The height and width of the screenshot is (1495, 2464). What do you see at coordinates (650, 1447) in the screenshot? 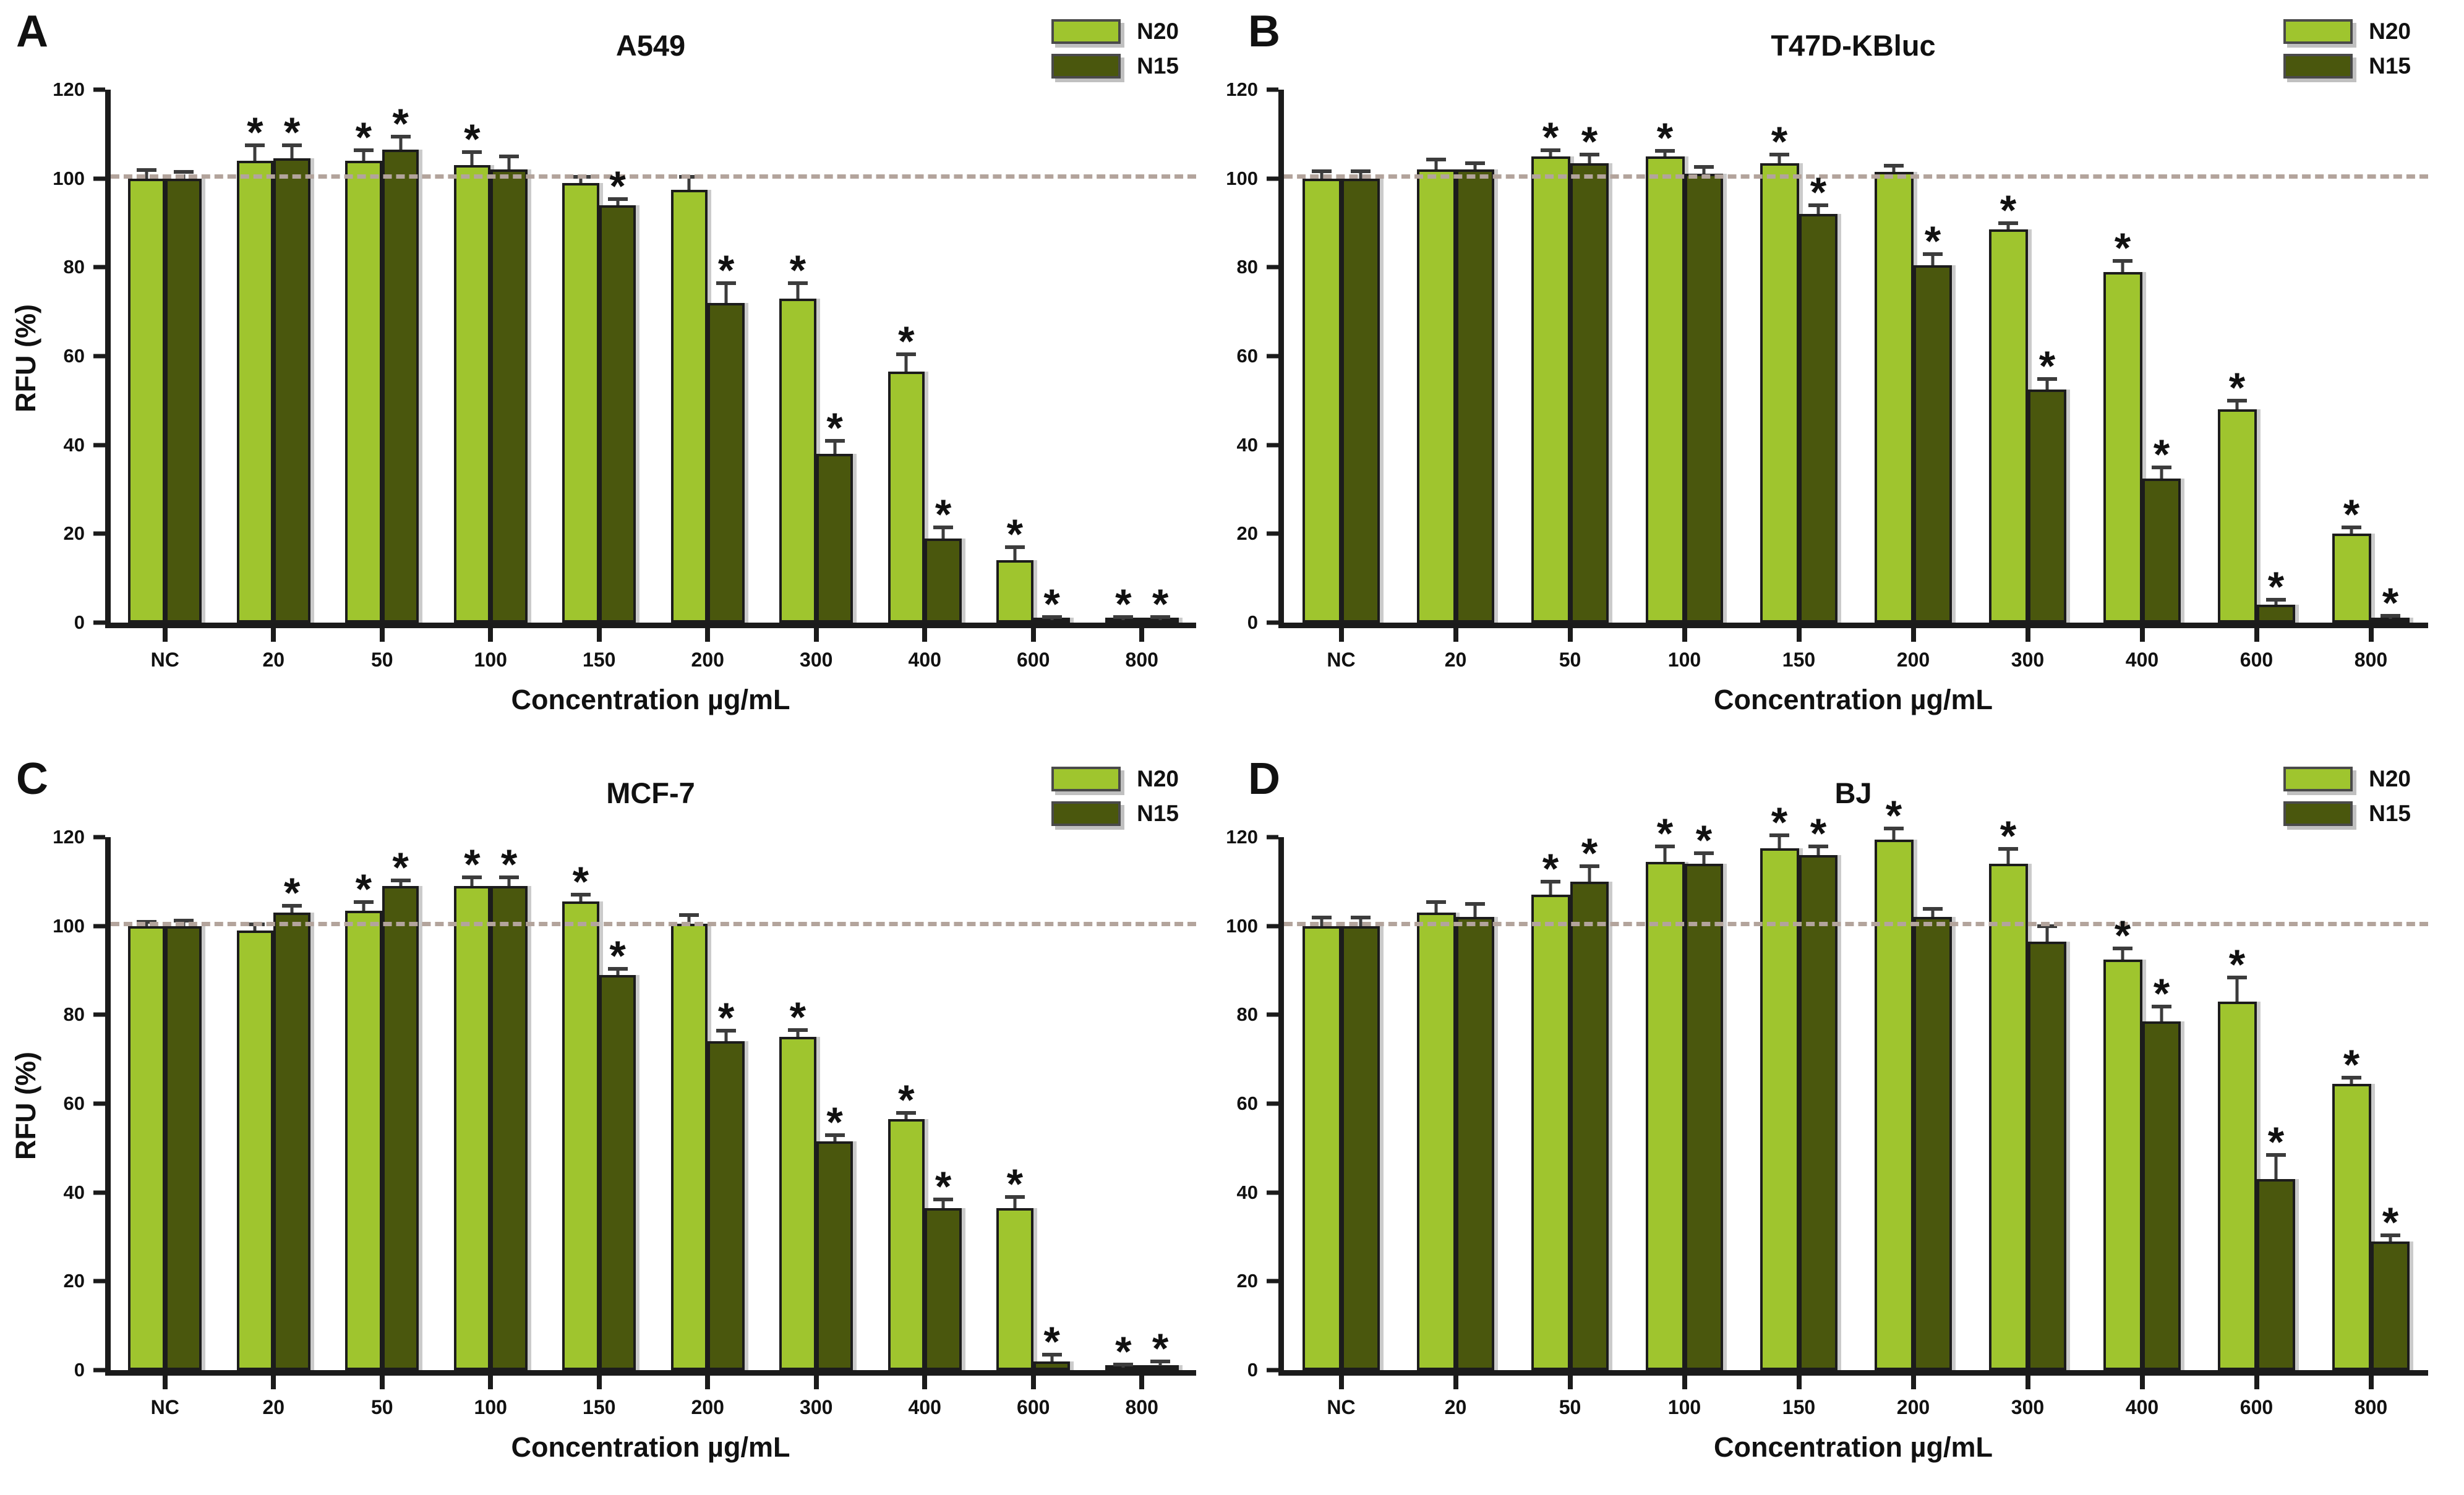
I see `x-axis-label: Concentration µg/mL` at bounding box center [650, 1447].